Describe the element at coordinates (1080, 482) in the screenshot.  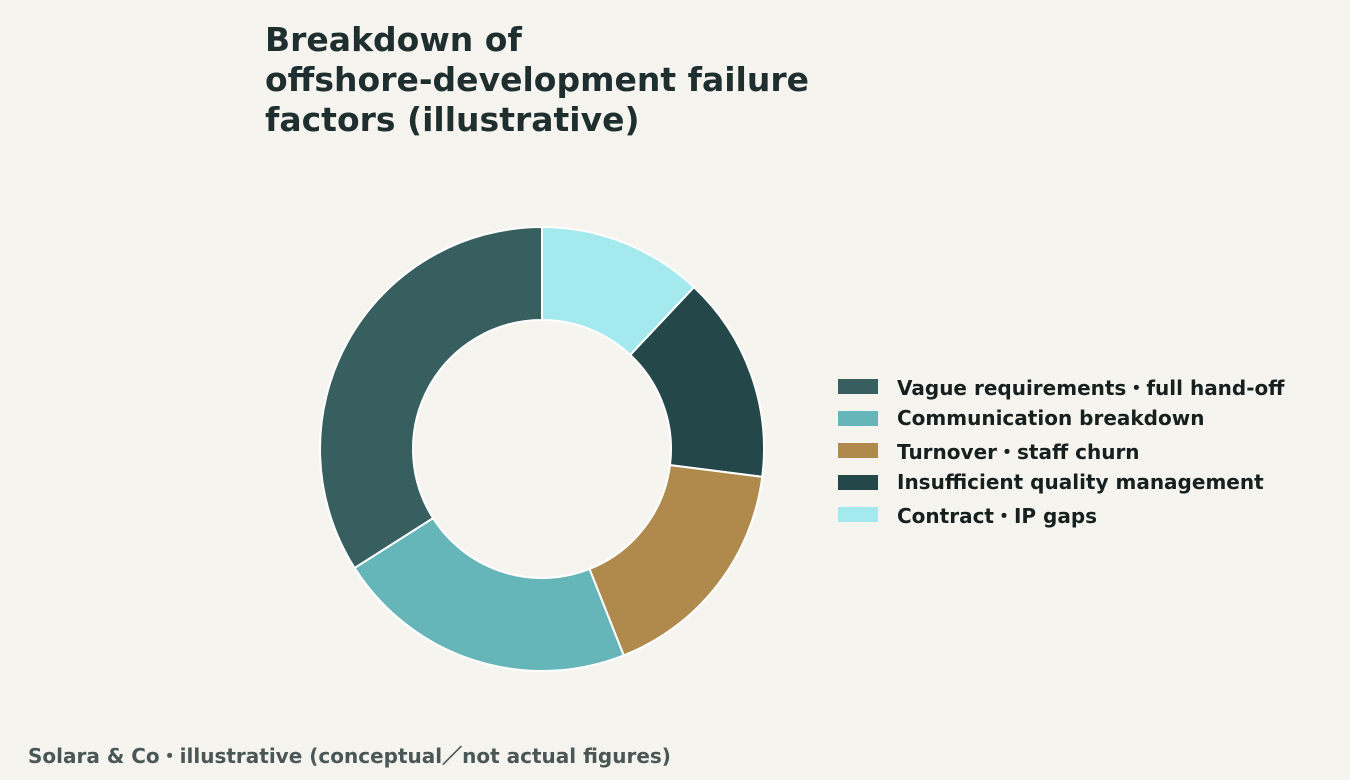
I see `legend-label: Insufficient quality management` at that location.